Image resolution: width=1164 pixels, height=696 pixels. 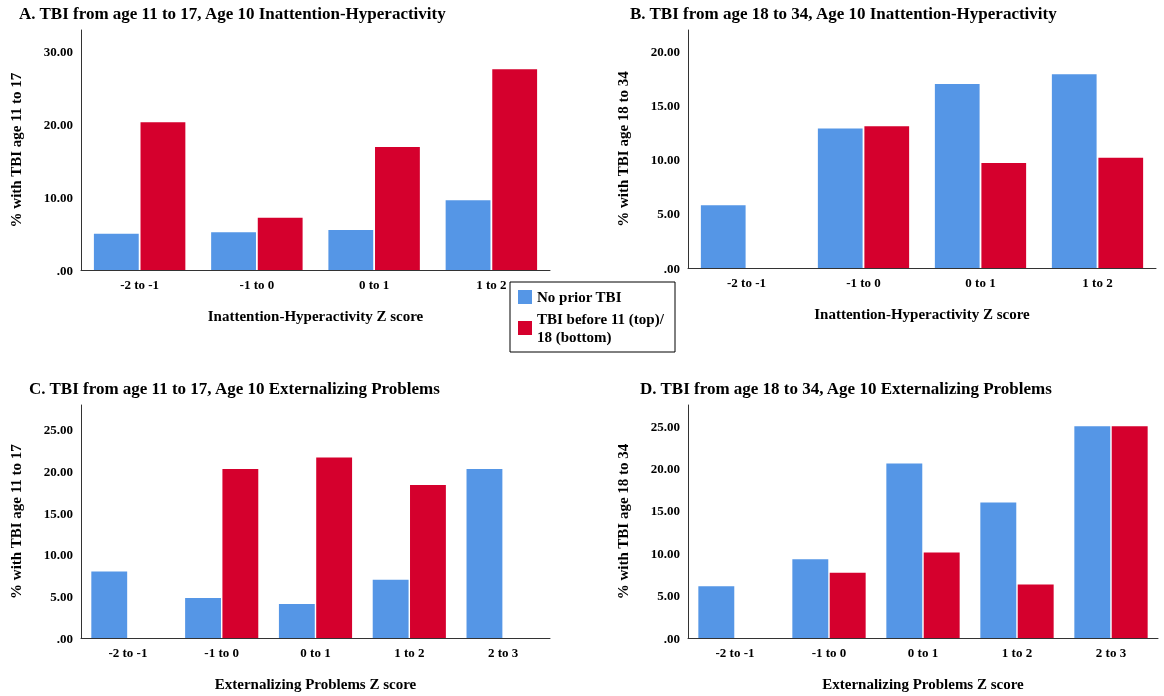 I want to click on legend-label: No prior TBI, so click(x=579, y=297).